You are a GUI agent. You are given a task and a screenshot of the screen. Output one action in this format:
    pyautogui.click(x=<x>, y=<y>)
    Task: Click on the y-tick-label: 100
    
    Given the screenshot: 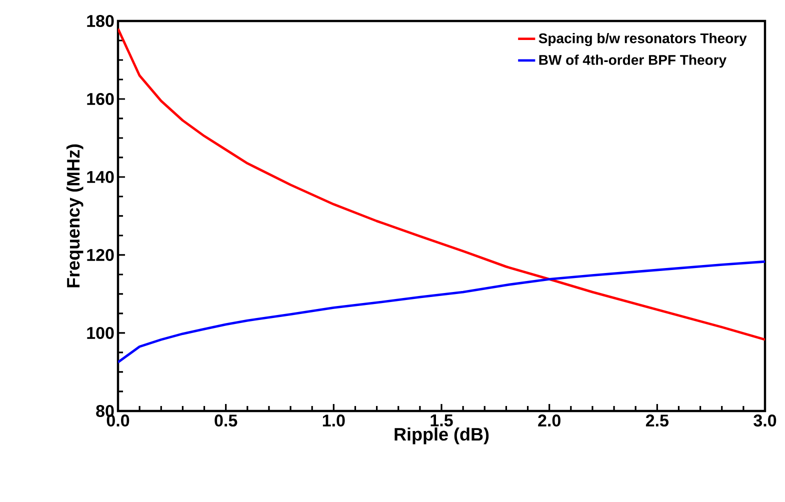 What is the action you would take?
    pyautogui.click(x=100, y=333)
    